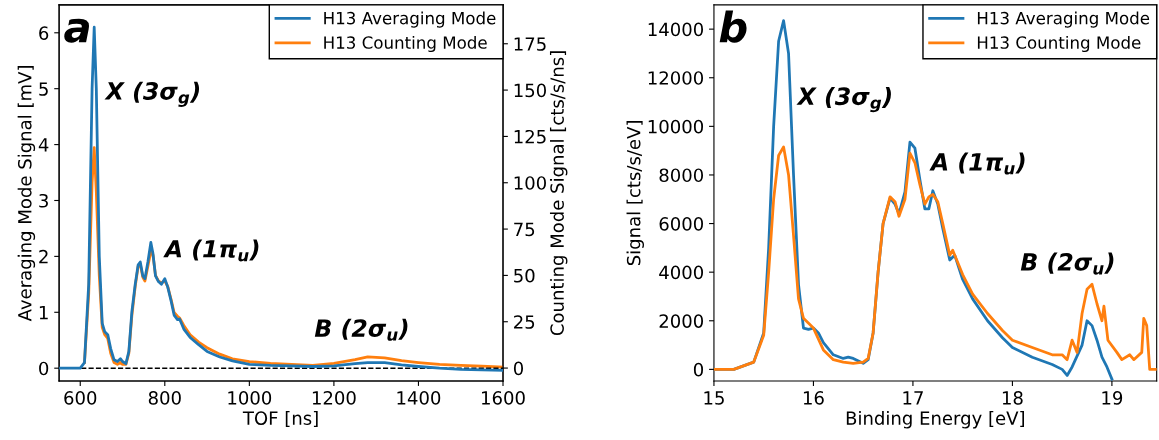 The height and width of the screenshot is (440, 1159). Describe the element at coordinates (1112, 398) in the screenshot. I see `x-tick-label: 19` at that location.